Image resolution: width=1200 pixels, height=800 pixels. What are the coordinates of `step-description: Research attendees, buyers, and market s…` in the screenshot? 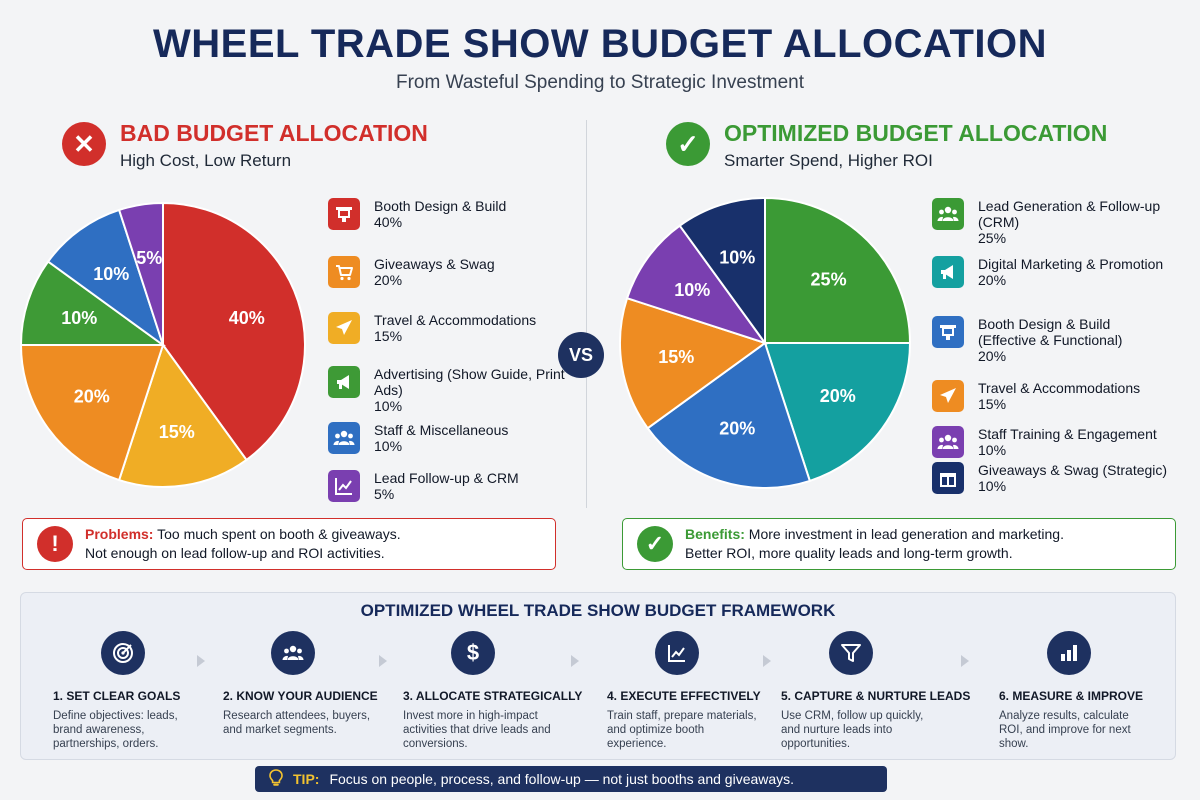 It's located at (297, 723).